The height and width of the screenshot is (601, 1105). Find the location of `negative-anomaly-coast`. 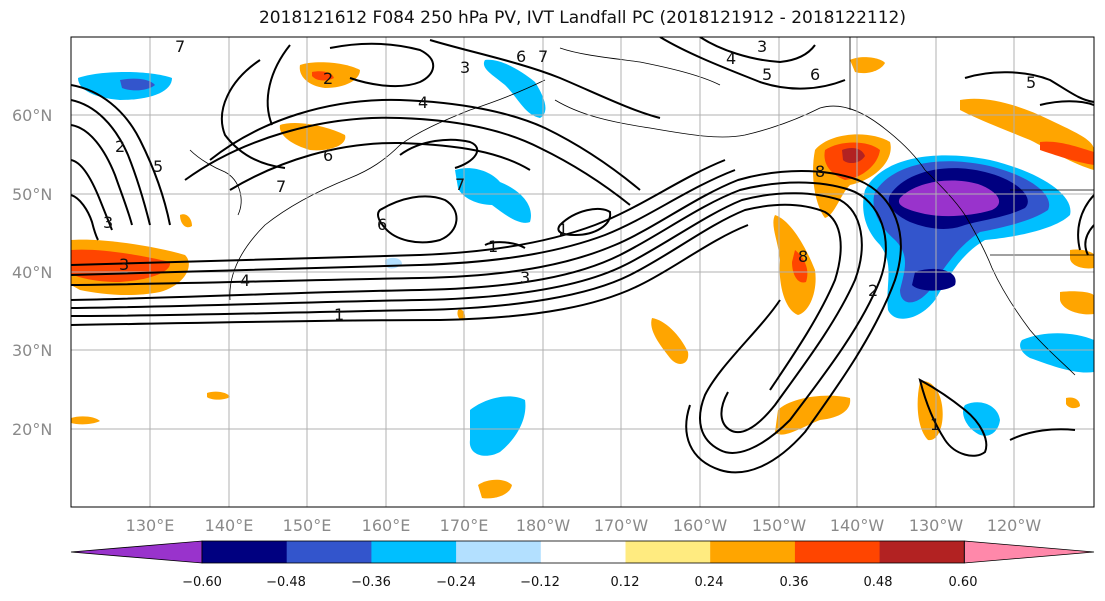

negative-anomaly-coast is located at coordinates (934, 279).